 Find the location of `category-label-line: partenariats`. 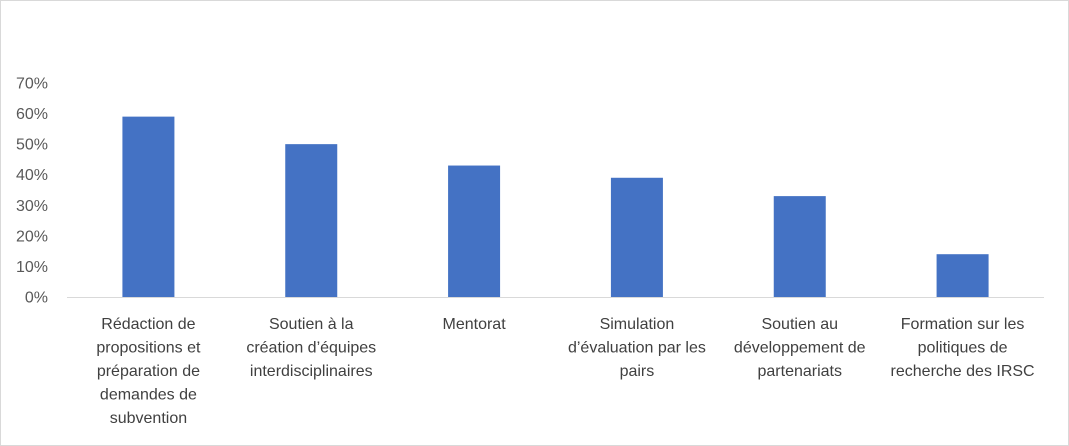

category-label-line: partenariats is located at coordinates (800, 371).